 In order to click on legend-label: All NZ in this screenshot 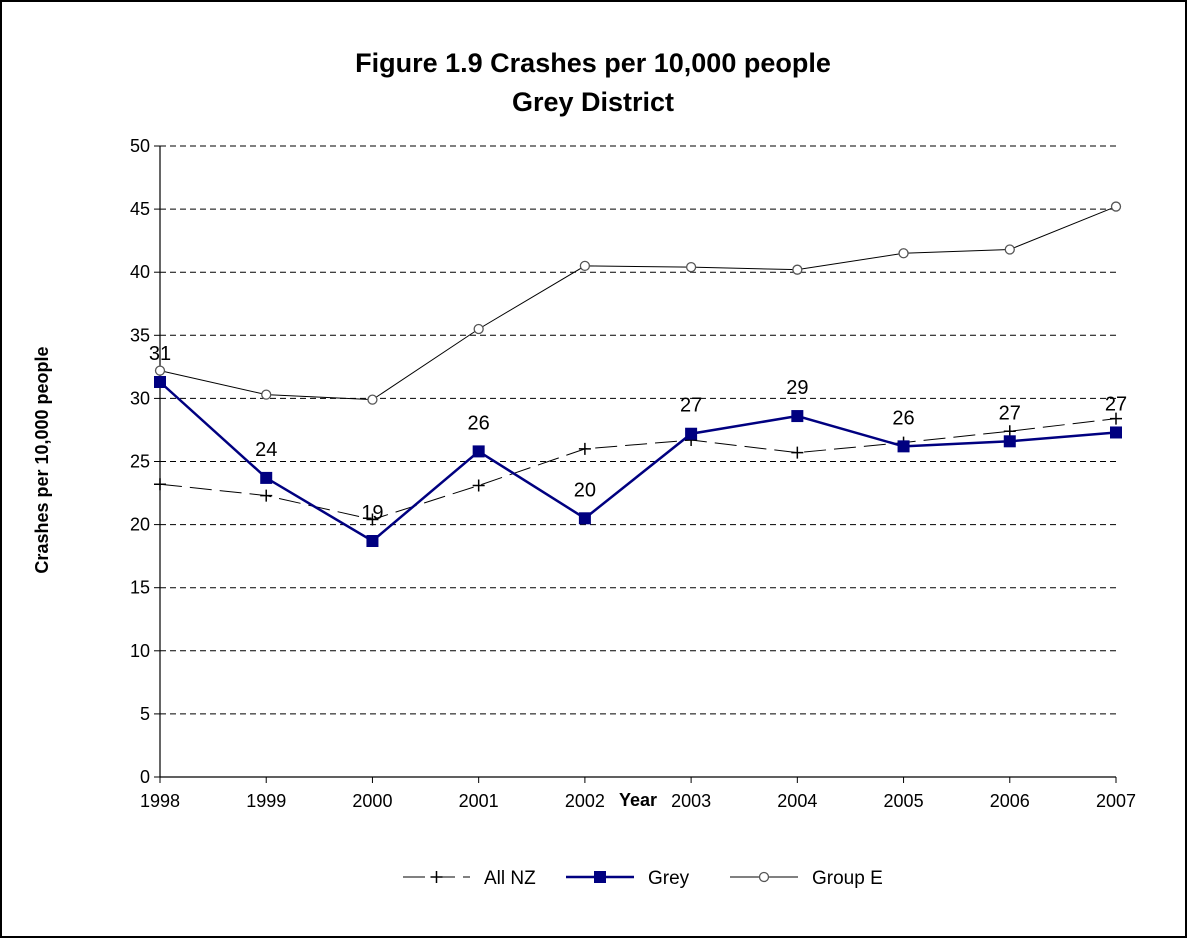, I will do `click(510, 878)`.